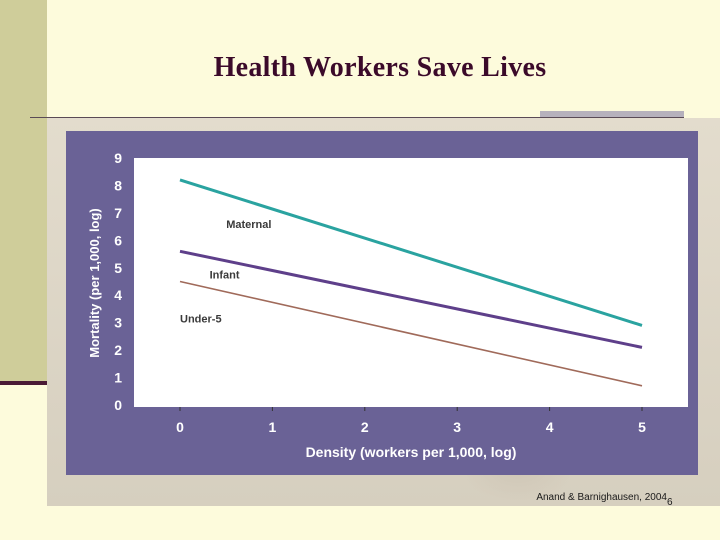 This screenshot has width=720, height=540. I want to click on y-tick-label: 2, so click(118, 350).